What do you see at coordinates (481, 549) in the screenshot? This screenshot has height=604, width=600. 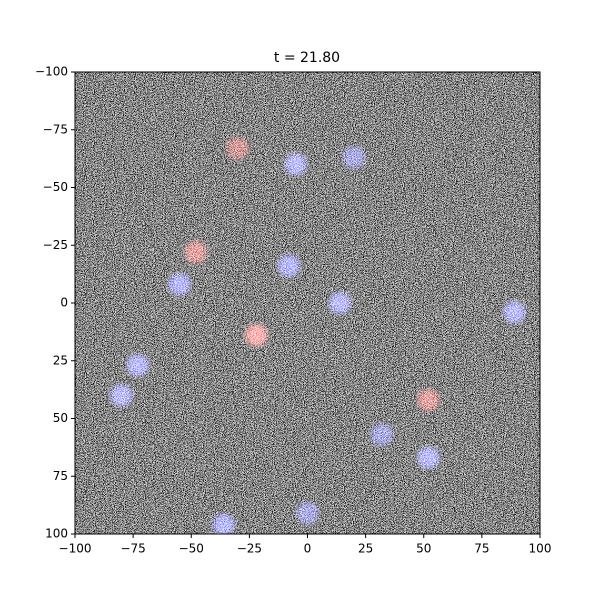 I see `x-tick-label: 75` at bounding box center [481, 549].